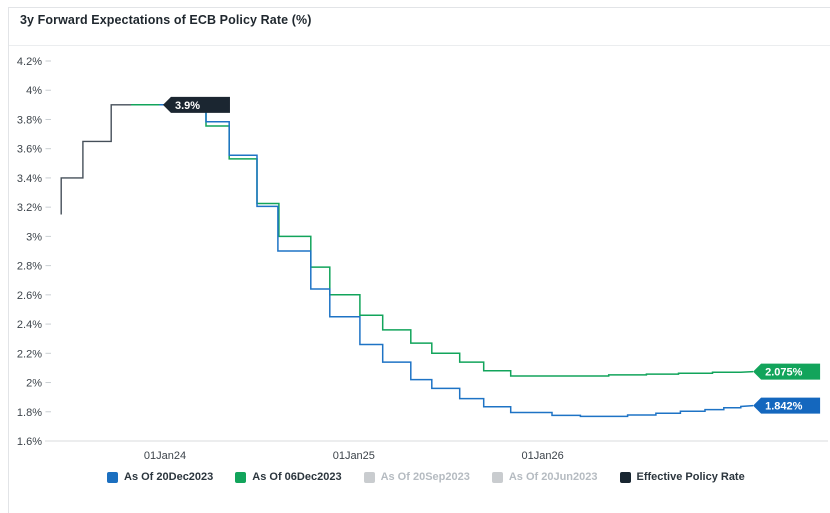  I want to click on legend-item-as-of-20dec2023: As Of 20Dec2023, so click(160, 477).